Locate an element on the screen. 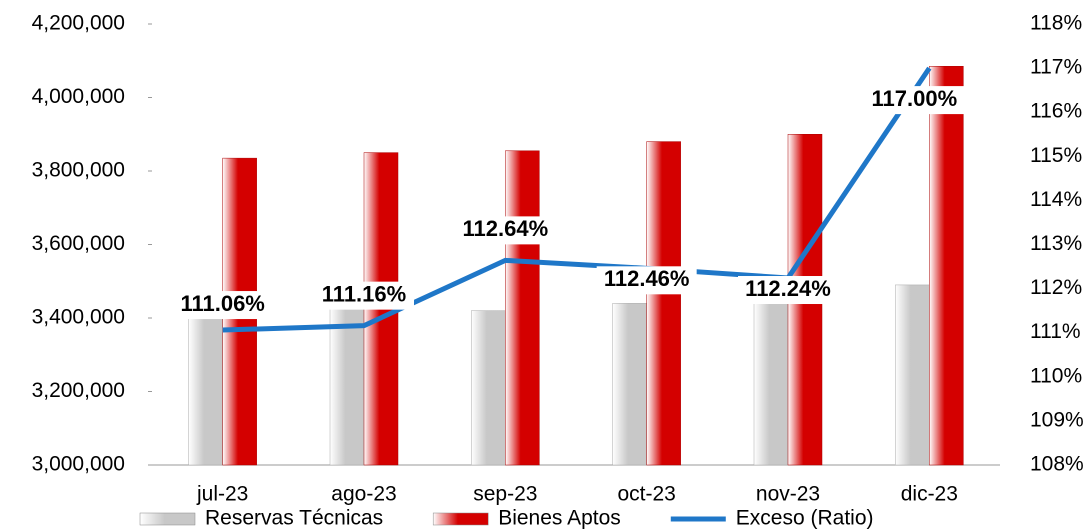  data-label: 111.16% is located at coordinates (364, 293).